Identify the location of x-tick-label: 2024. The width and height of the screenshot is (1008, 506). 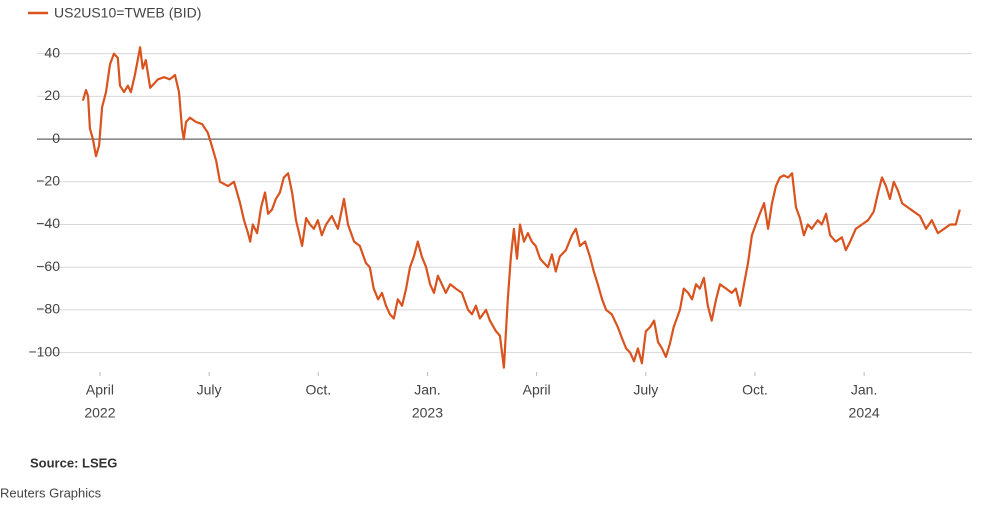
(864, 413).